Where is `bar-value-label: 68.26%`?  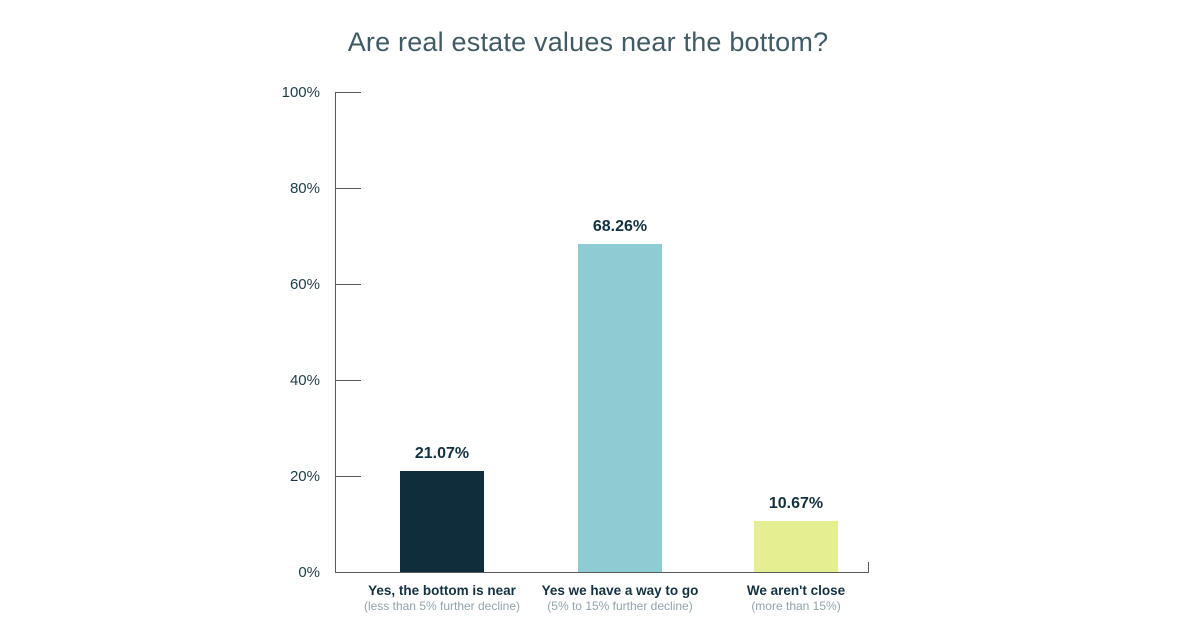
bar-value-label: 68.26% is located at coordinates (620, 226).